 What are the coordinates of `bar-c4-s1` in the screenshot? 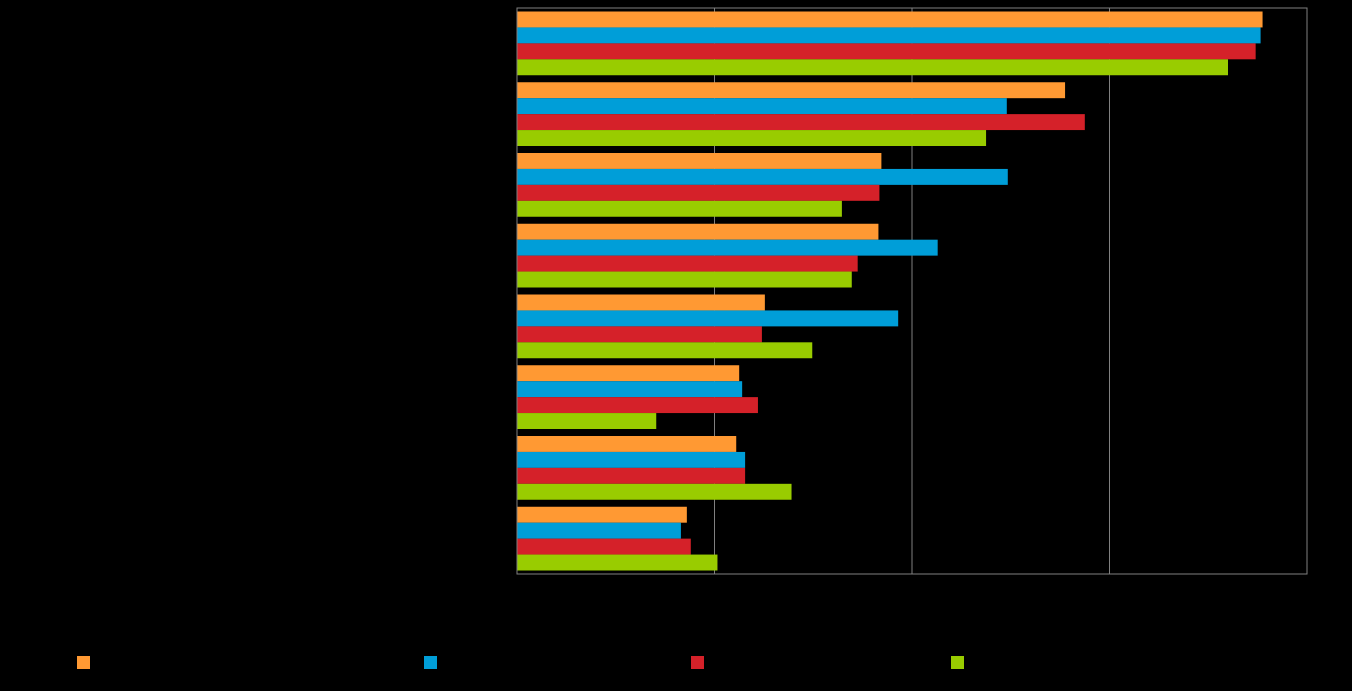 It's located at (708, 318).